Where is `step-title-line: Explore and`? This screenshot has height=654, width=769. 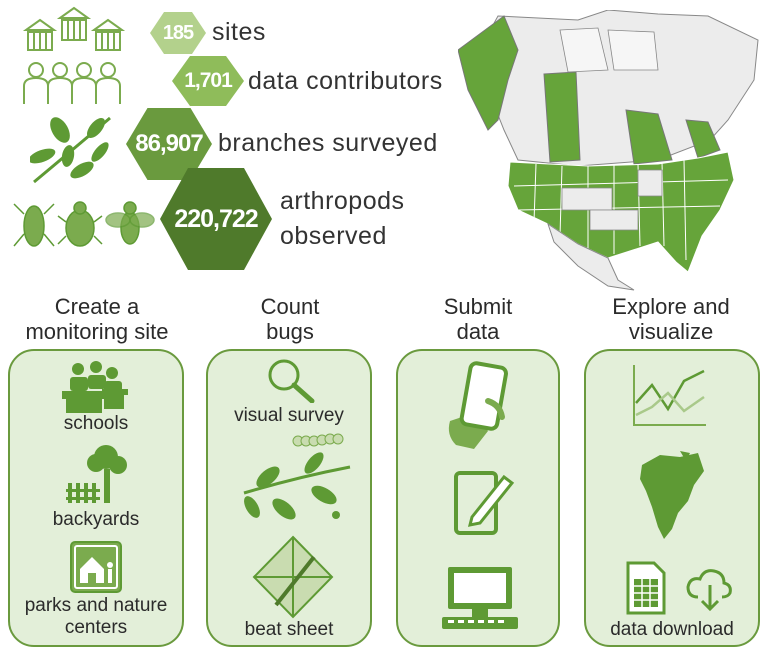 step-title-line: Explore and is located at coordinates (671, 306).